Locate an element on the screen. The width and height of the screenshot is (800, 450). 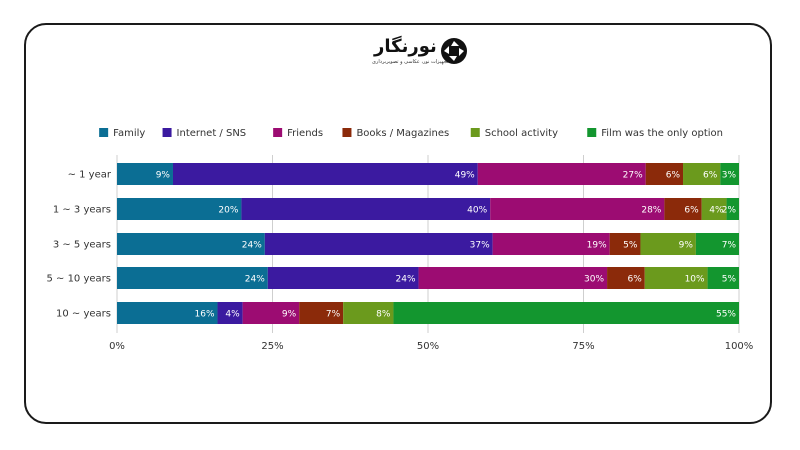
legend-label: Film was the only option is located at coordinates (662, 133).